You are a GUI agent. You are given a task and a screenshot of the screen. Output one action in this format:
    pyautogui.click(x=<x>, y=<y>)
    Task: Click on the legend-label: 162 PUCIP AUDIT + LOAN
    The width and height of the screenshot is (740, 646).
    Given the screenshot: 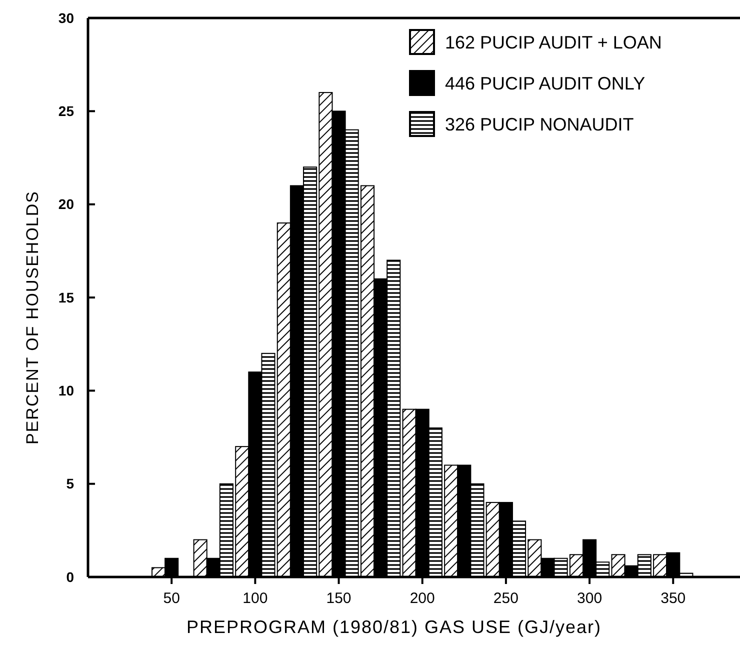 What is the action you would take?
    pyautogui.click(x=553, y=42)
    